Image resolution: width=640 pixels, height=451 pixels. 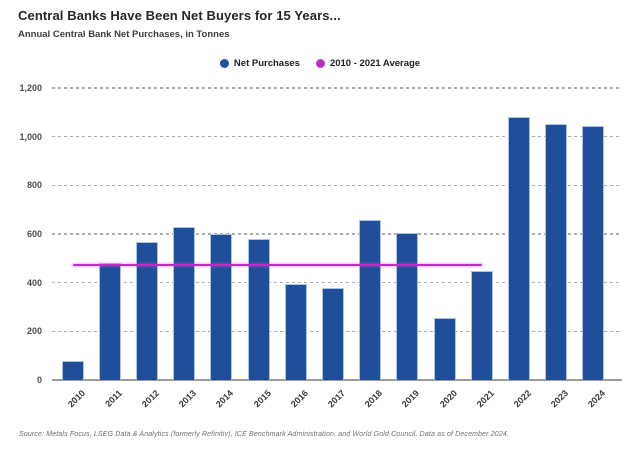 What do you see at coordinates (221, 306) in the screenshot?
I see `bar-2014` at bounding box center [221, 306].